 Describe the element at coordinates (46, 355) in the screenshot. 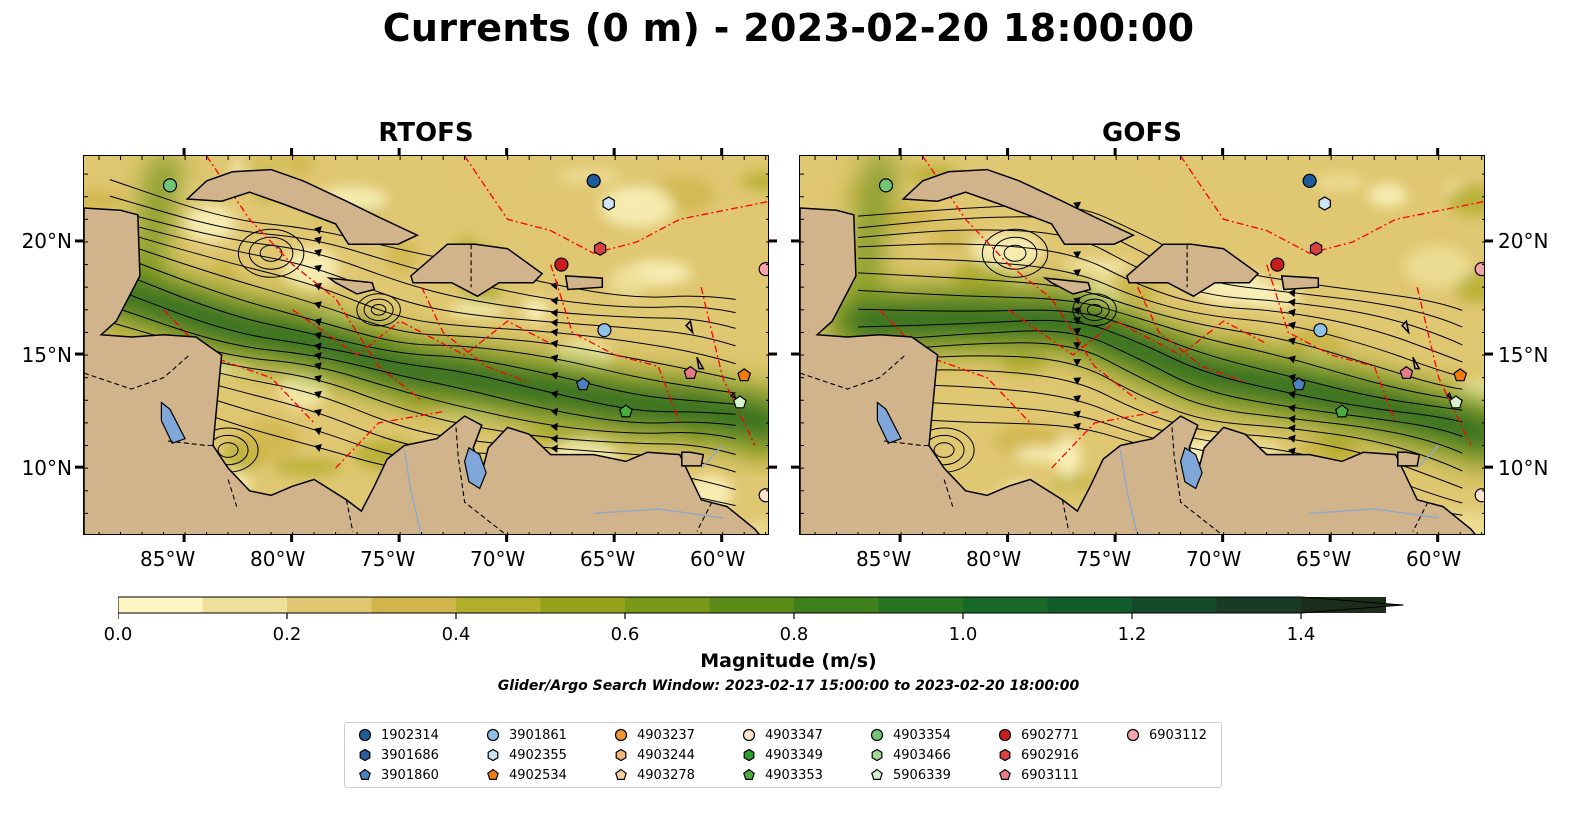

I see `lat-tick-label: 15°N` at that location.